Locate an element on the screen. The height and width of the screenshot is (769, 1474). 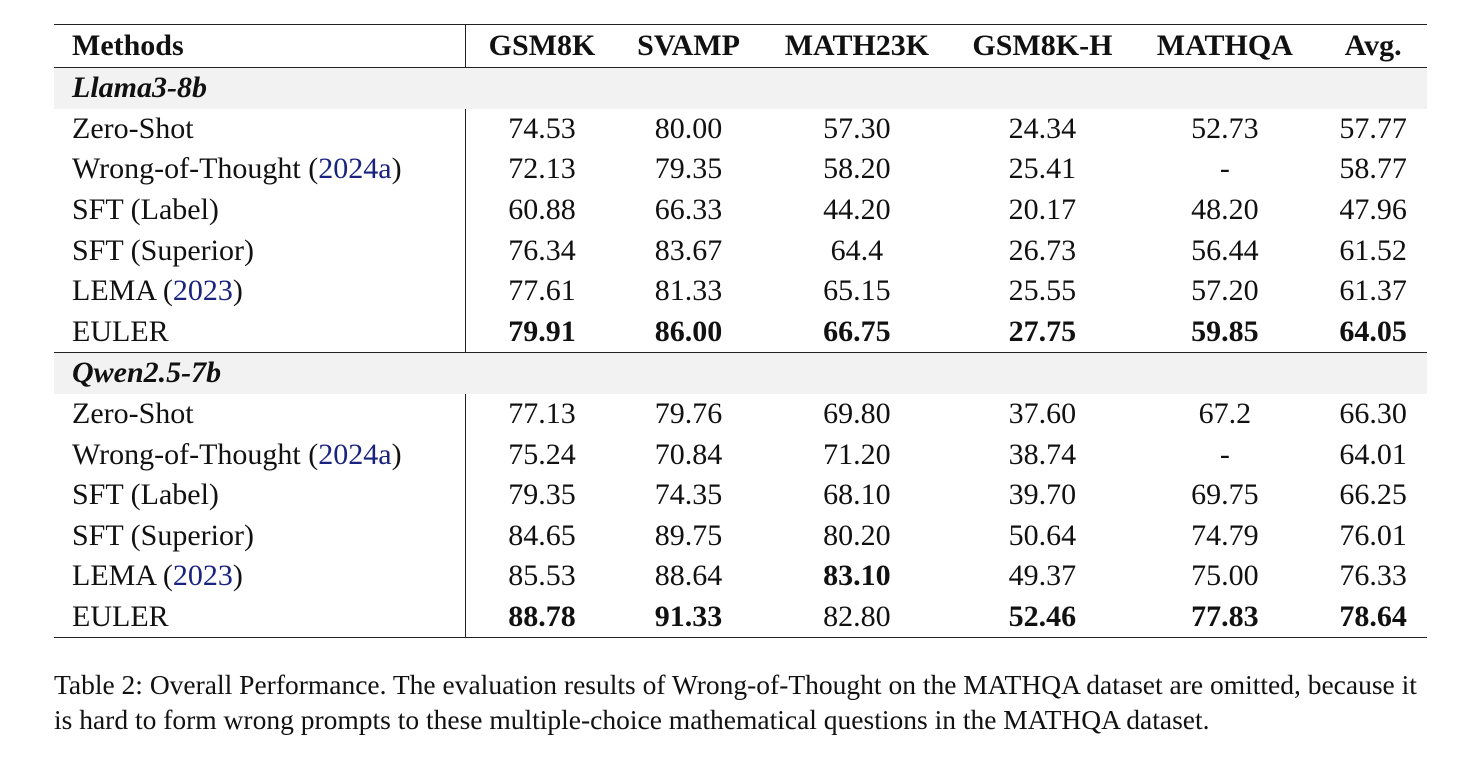
score-cell-gsm8k-h: 49.37 is located at coordinates (1042, 576).